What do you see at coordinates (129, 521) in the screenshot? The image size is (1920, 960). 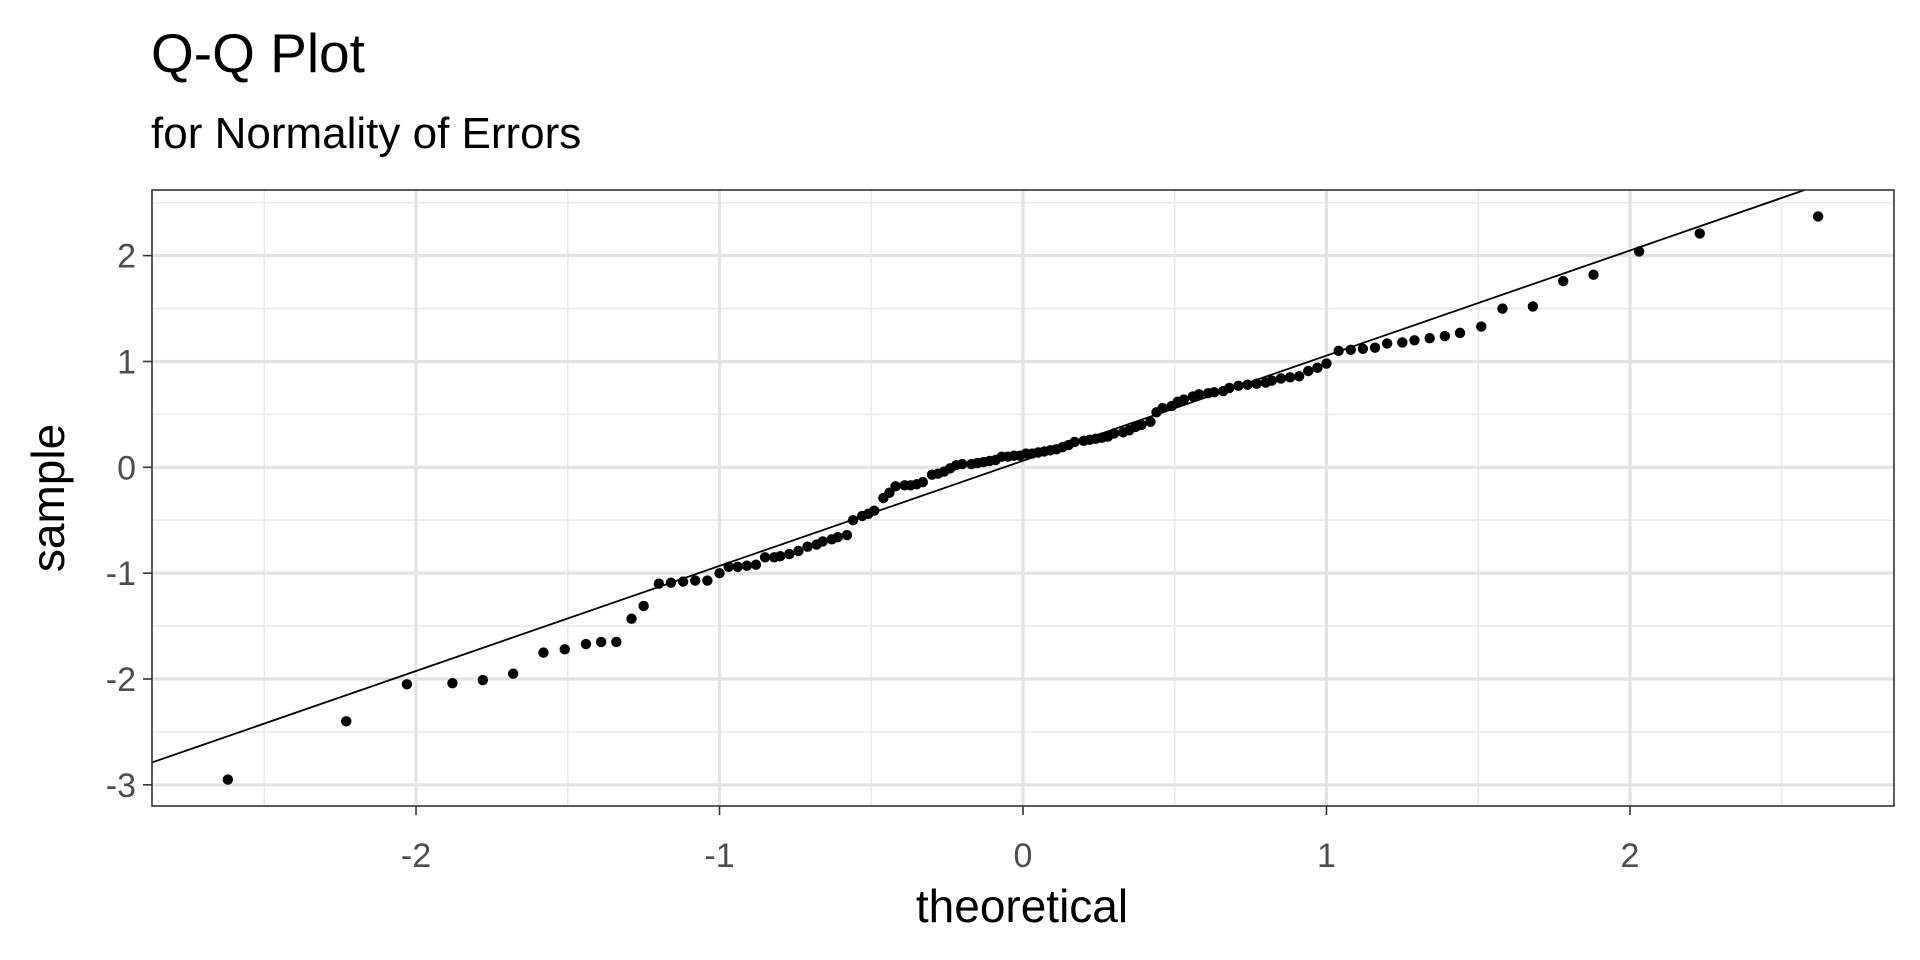 I see `y-axis-ticks: -3 -2 -1 0 1 2` at bounding box center [129, 521].